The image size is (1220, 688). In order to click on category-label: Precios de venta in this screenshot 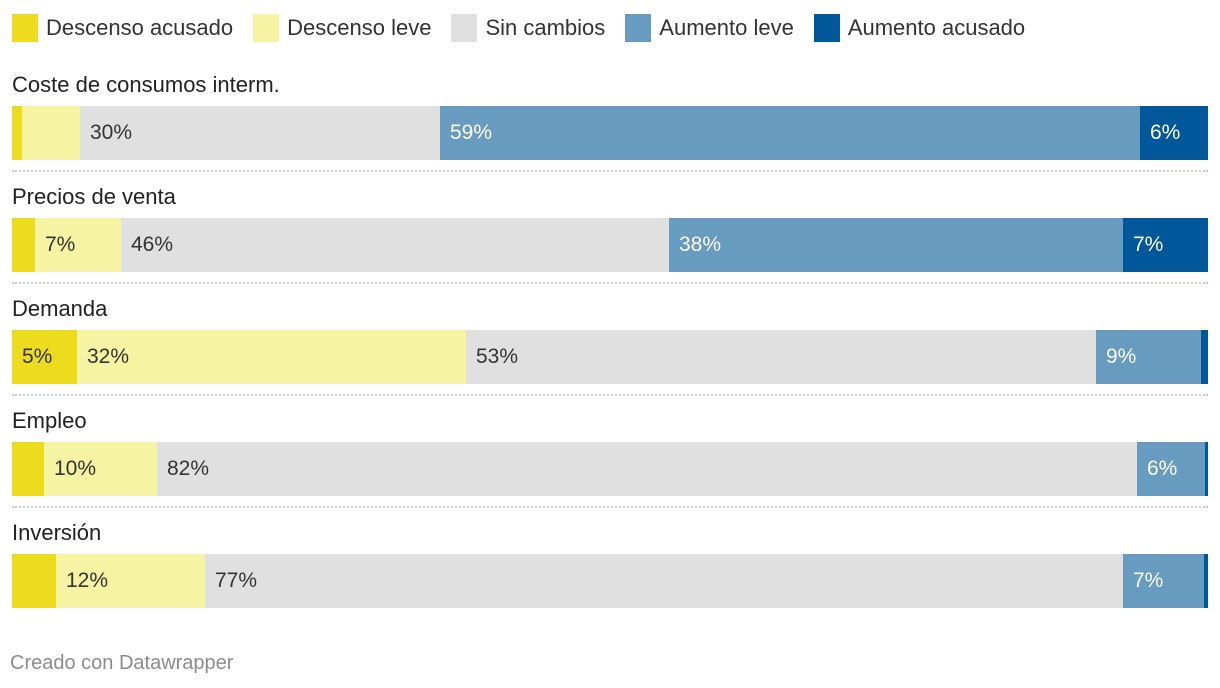, I will do `click(94, 196)`.